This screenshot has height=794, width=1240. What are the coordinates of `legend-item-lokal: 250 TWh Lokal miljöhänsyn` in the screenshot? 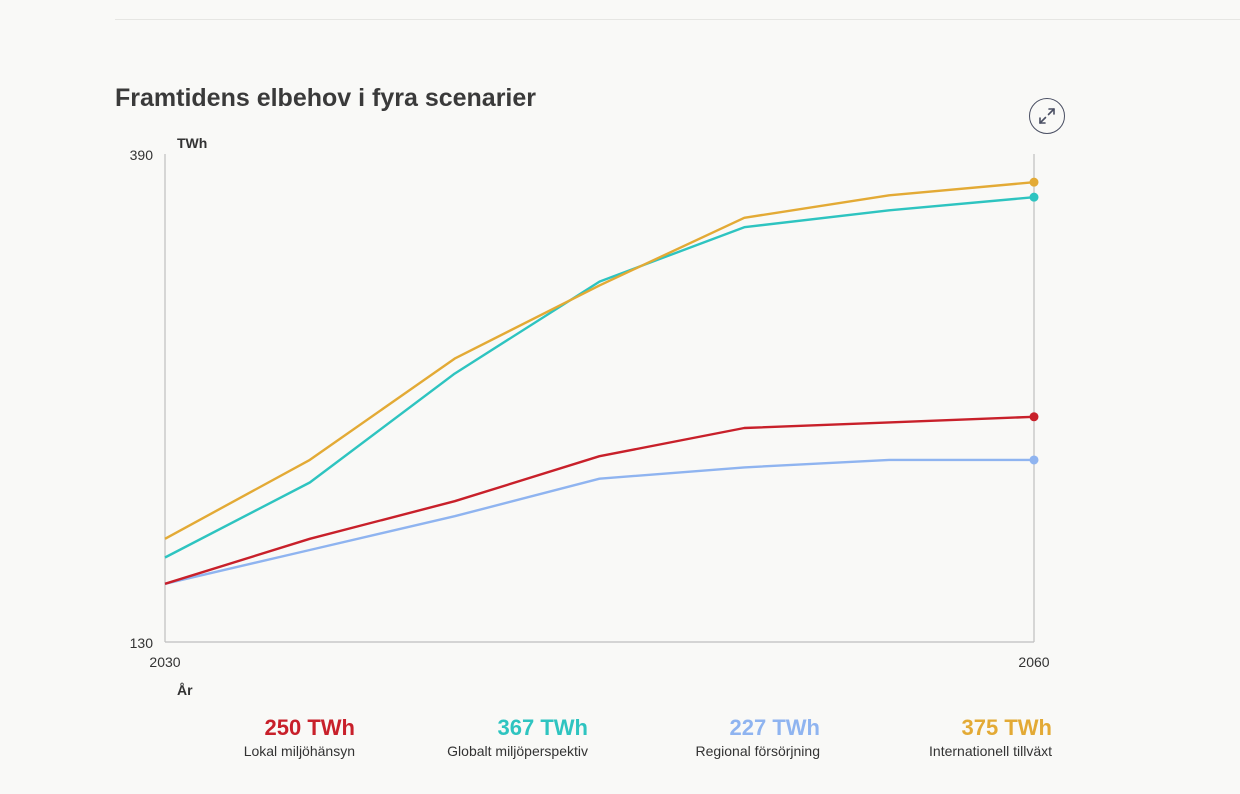 It's located at (277, 737).